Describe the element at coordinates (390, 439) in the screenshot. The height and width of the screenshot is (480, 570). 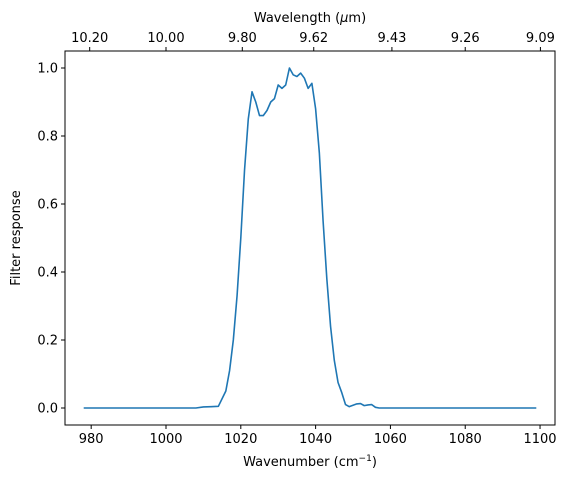
I see `x-tick-label: 1060` at that location.